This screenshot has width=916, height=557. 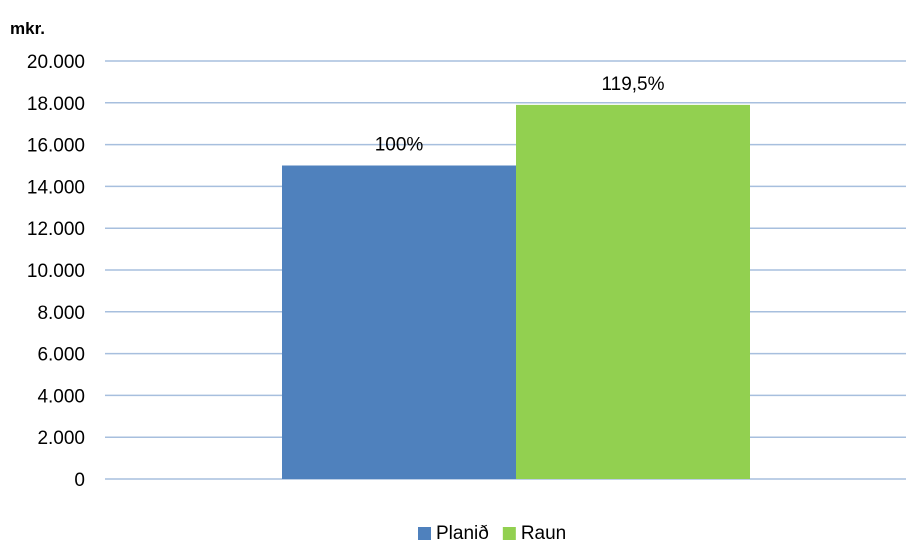 What do you see at coordinates (27, 28) in the screenshot?
I see `unit-label: mkr.` at bounding box center [27, 28].